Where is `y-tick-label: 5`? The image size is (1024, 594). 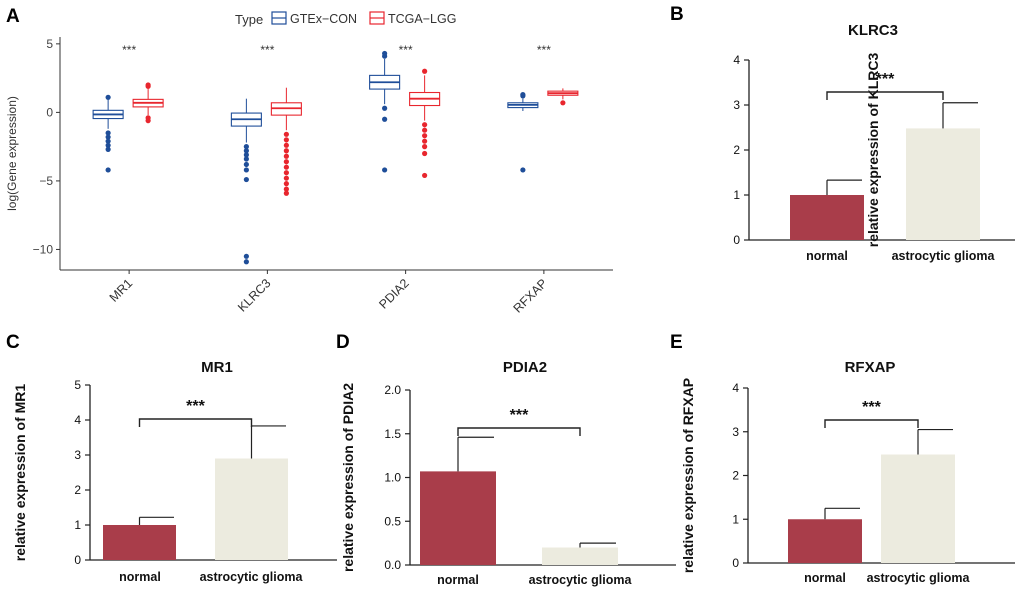 y-tick-label: 5 is located at coordinates (77, 385).